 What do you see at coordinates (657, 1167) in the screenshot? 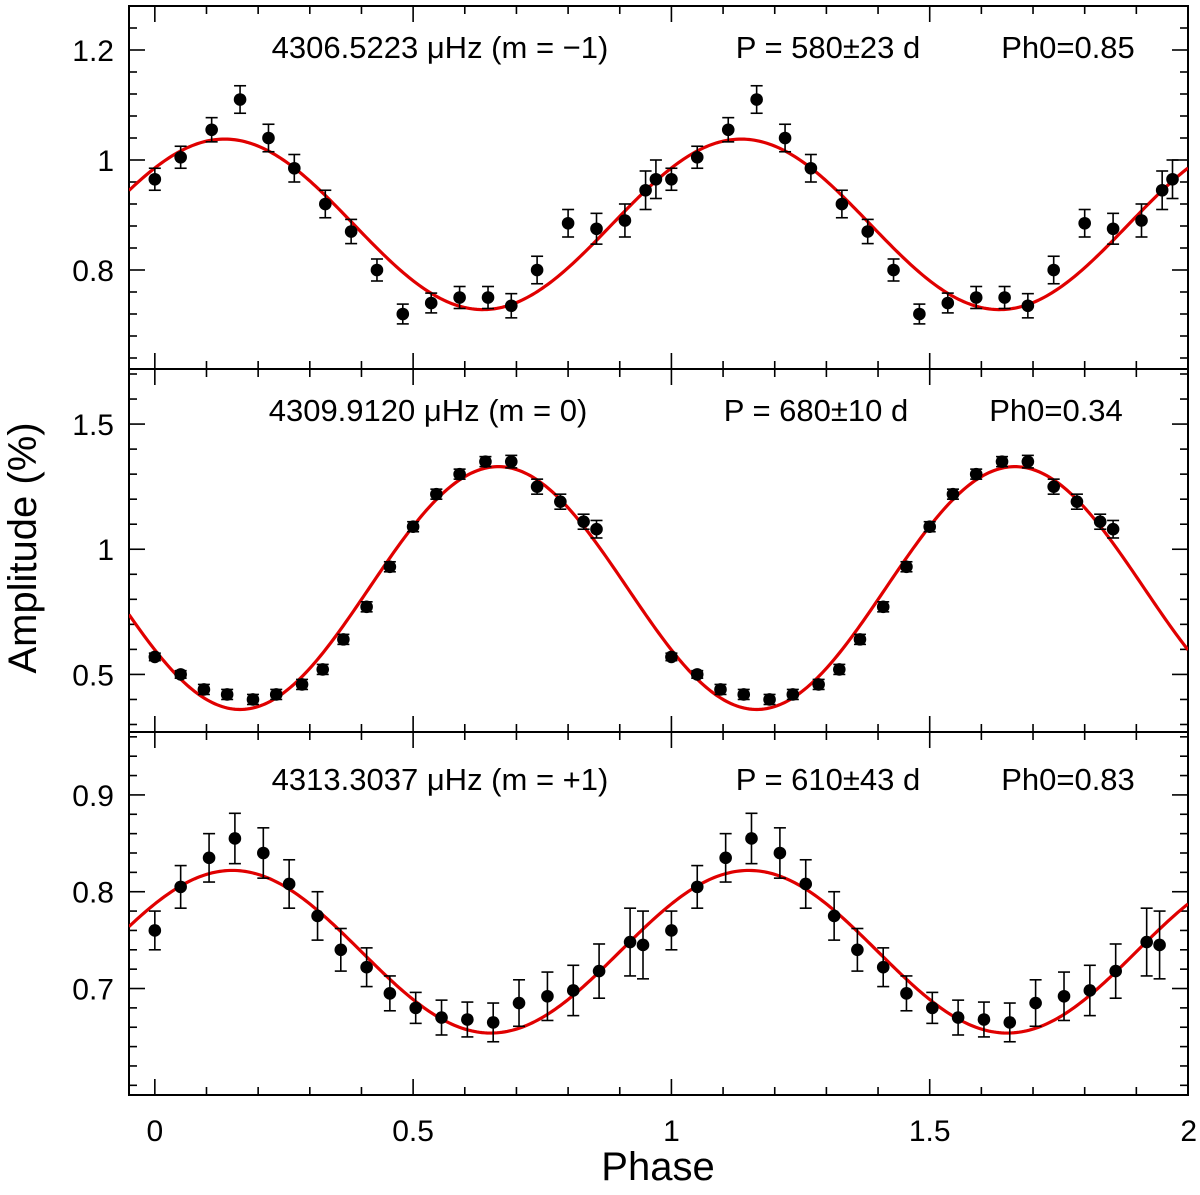
I see `x-axis-label: Phase` at bounding box center [657, 1167].